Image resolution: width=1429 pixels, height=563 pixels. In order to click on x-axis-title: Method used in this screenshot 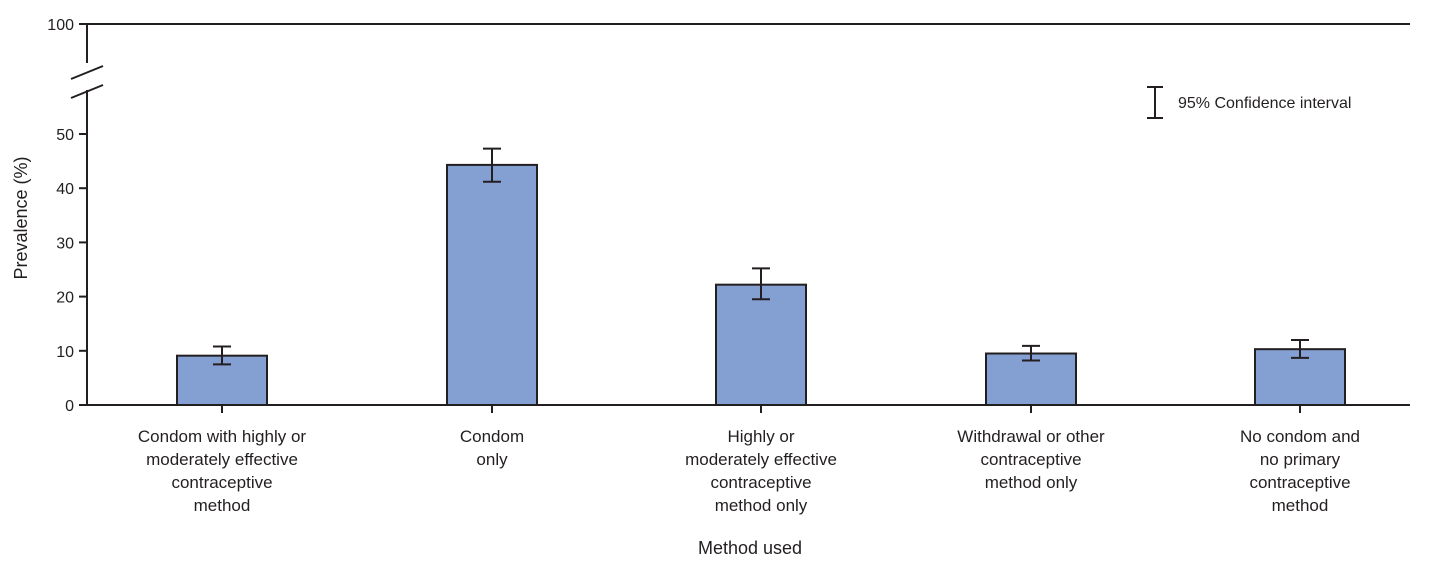, I will do `click(750, 548)`.